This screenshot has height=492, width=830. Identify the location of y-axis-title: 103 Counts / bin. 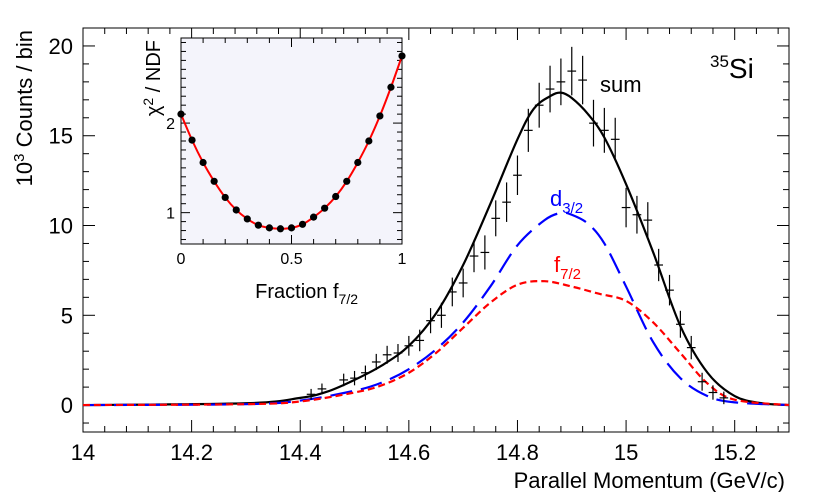
(24, 108).